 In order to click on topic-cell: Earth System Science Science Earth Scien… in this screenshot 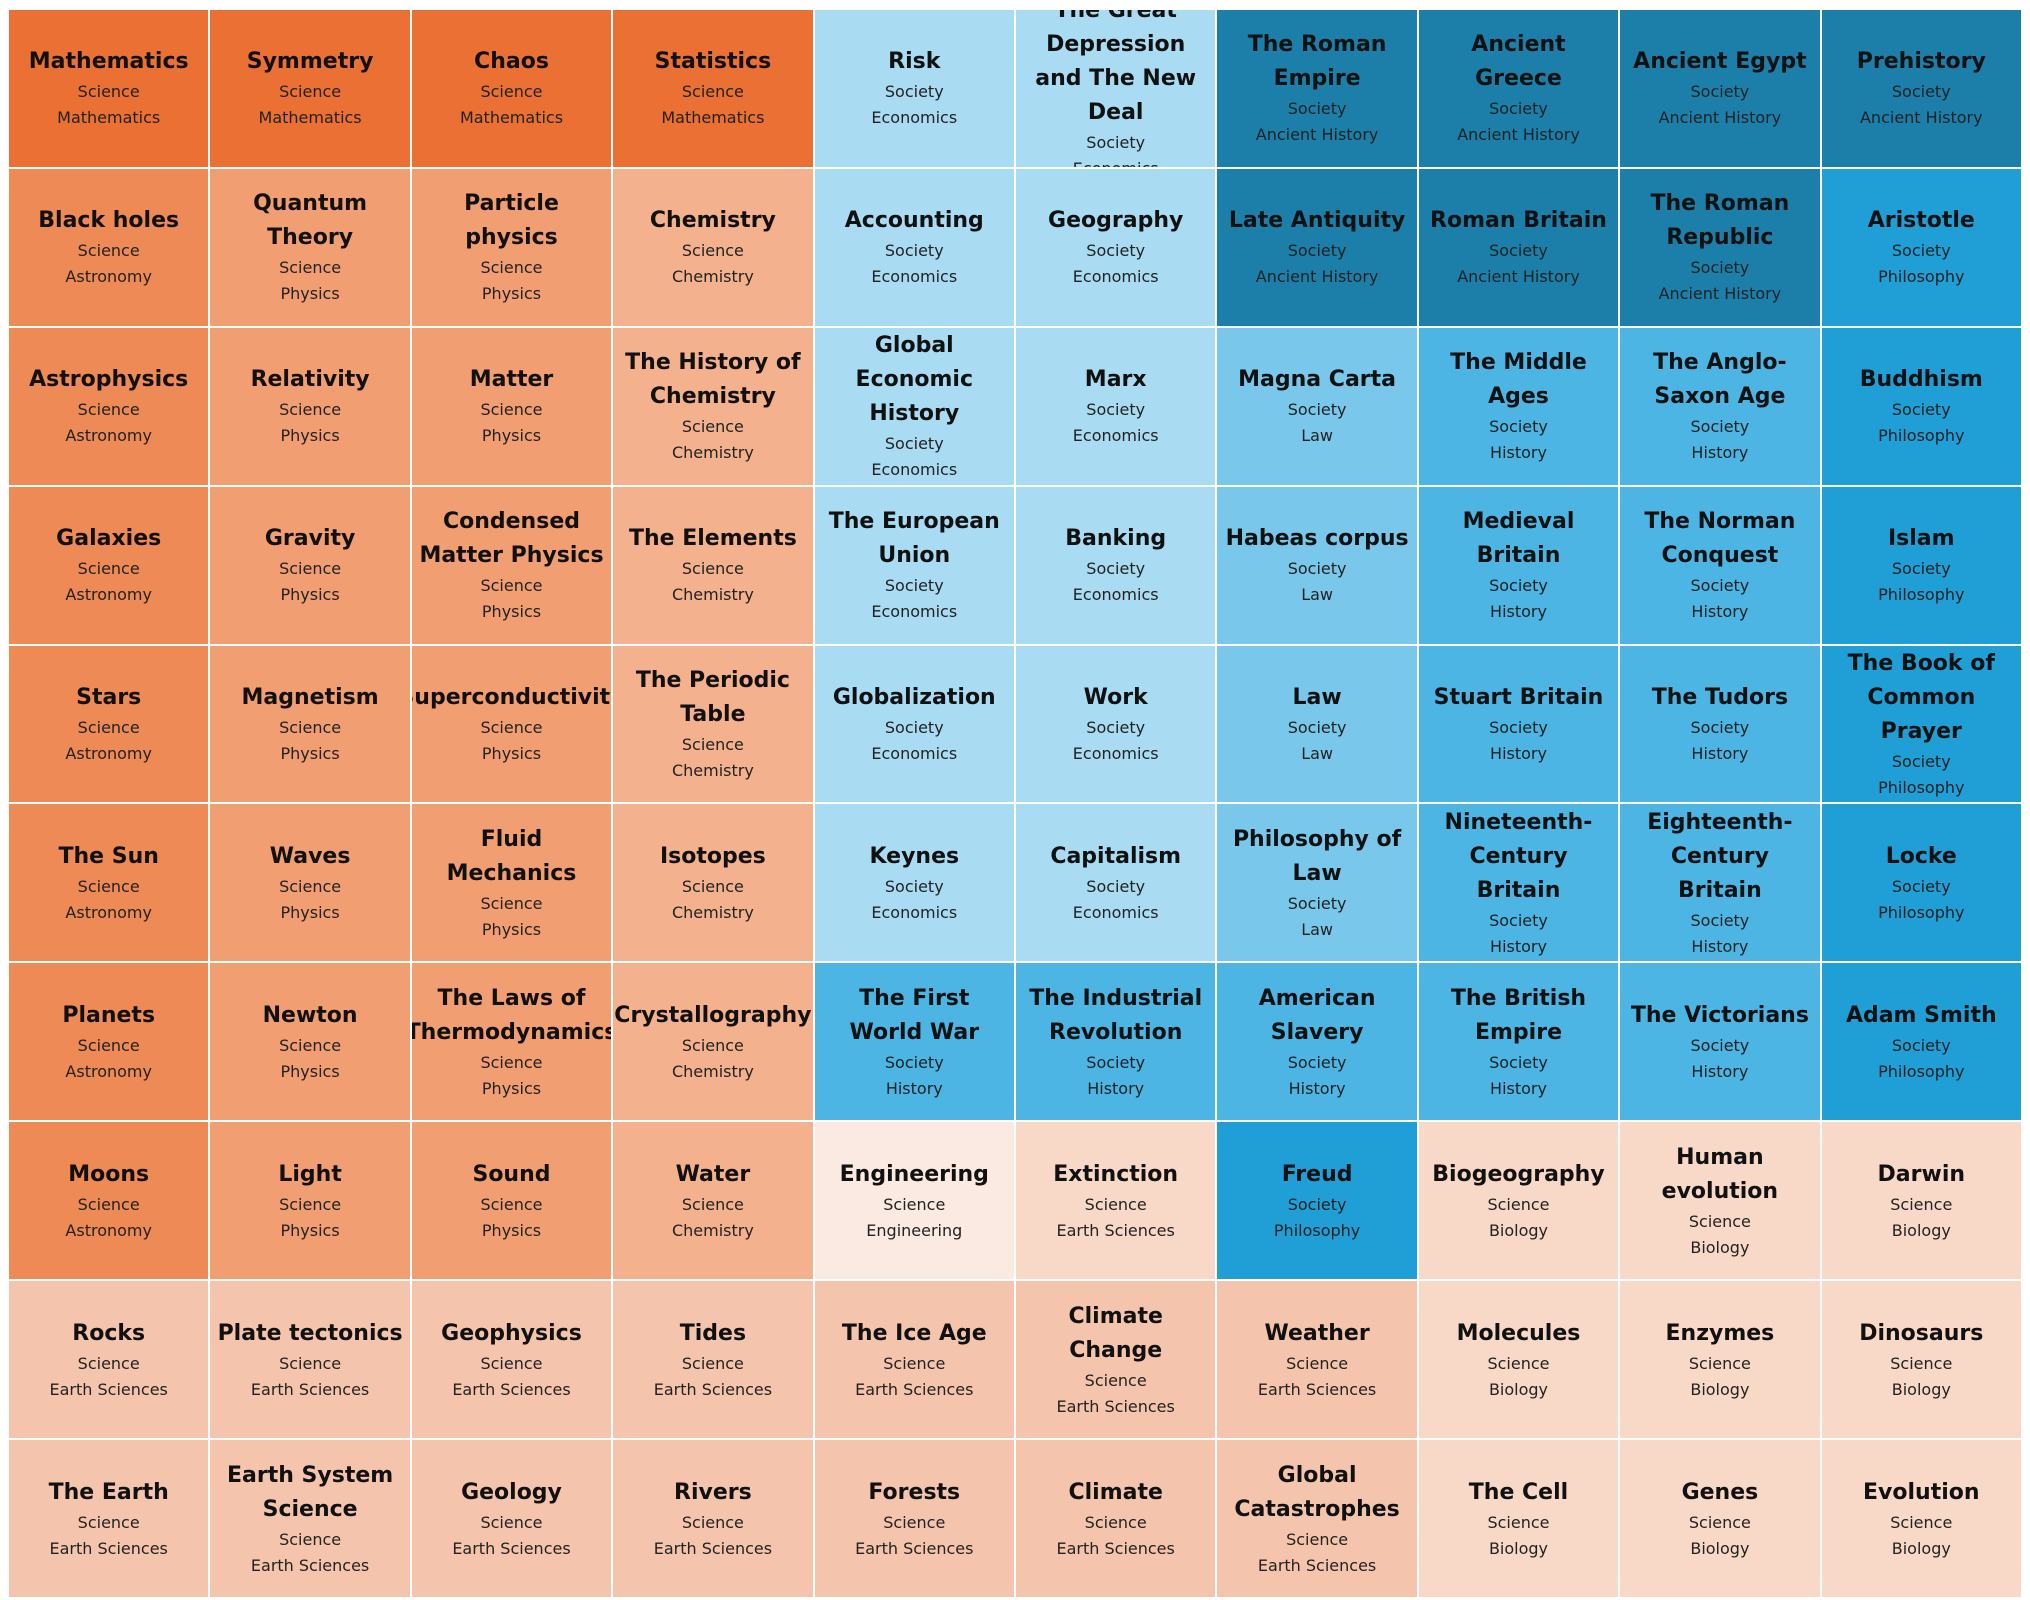, I will do `click(310, 1518)`.